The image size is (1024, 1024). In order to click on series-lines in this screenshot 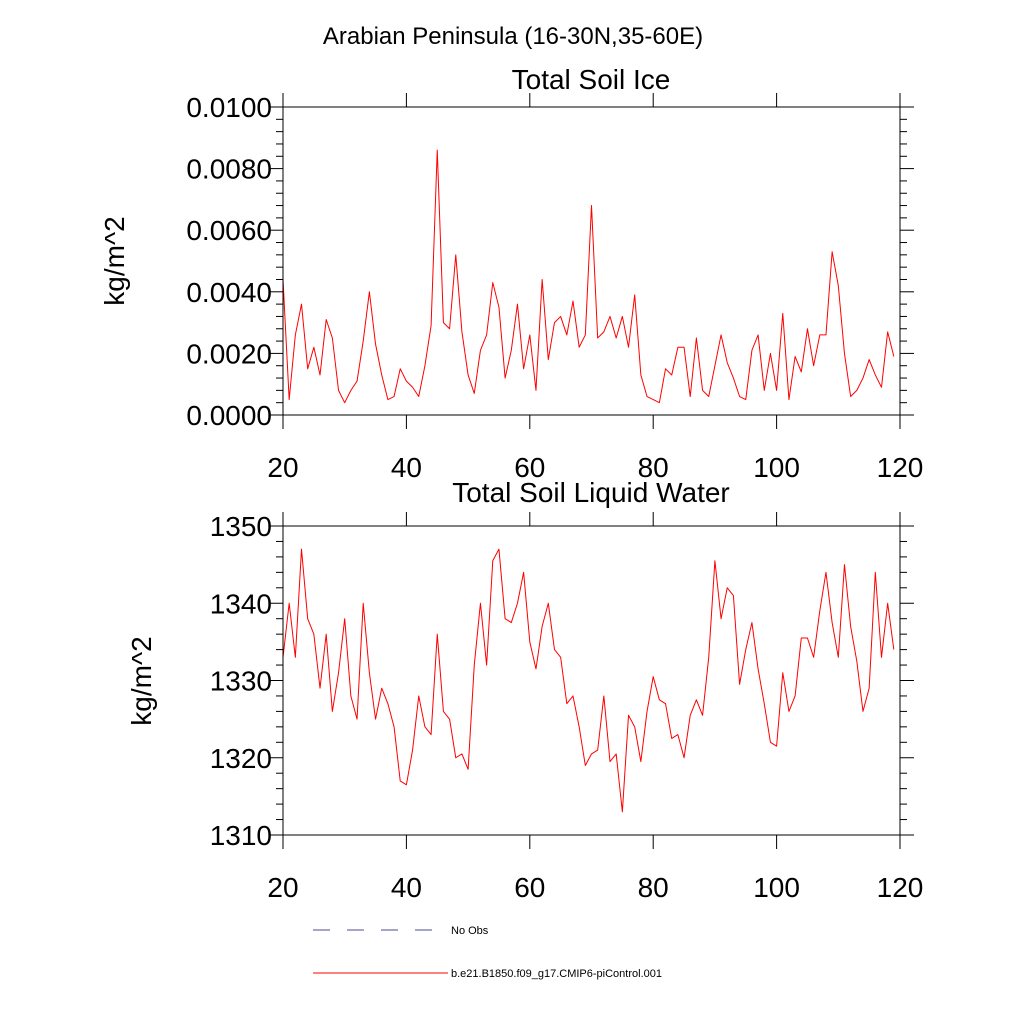, I will do `click(588, 276)`.